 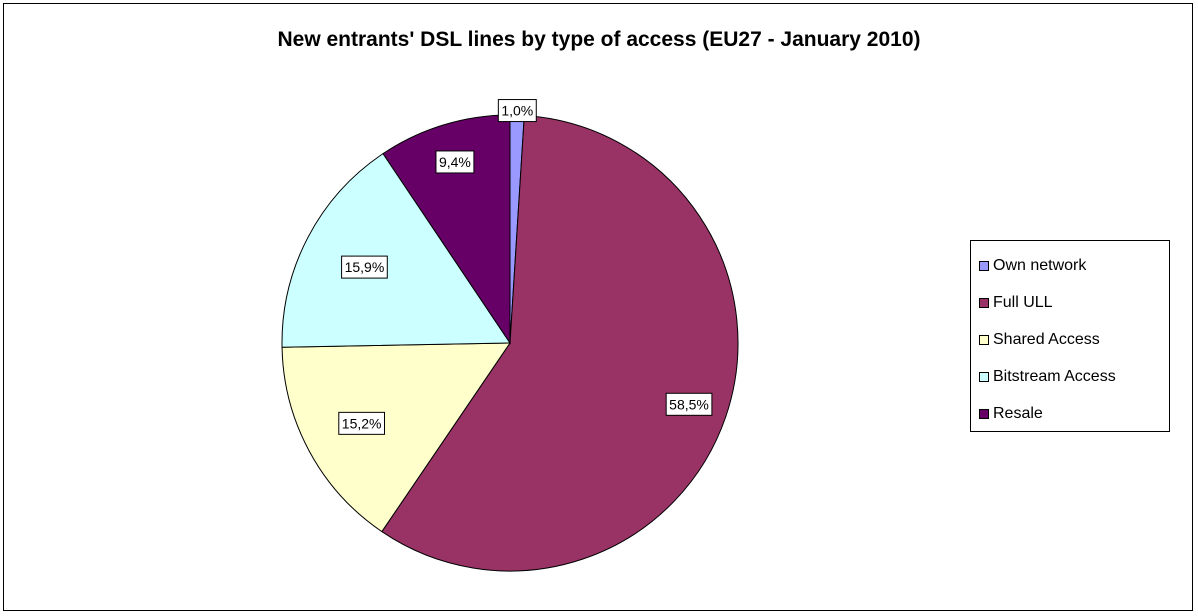 What do you see at coordinates (984, 414) in the screenshot?
I see `legend-swatch-resale` at bounding box center [984, 414].